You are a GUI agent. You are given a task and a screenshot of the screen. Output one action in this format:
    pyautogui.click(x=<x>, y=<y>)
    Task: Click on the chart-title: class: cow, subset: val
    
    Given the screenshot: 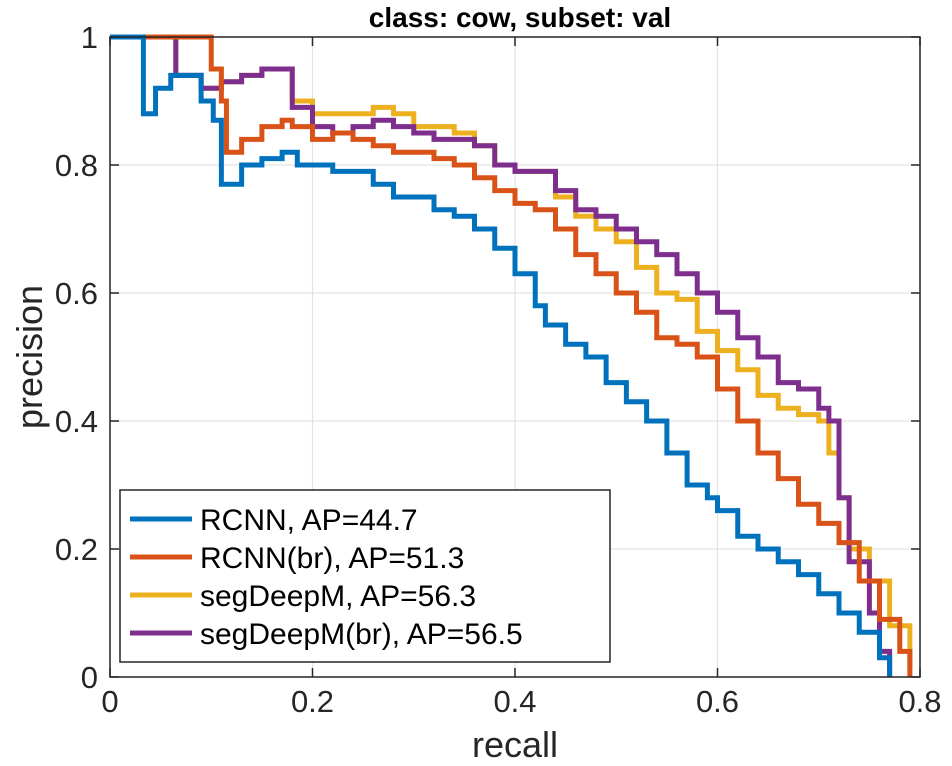 What is the action you would take?
    pyautogui.click(x=520, y=17)
    